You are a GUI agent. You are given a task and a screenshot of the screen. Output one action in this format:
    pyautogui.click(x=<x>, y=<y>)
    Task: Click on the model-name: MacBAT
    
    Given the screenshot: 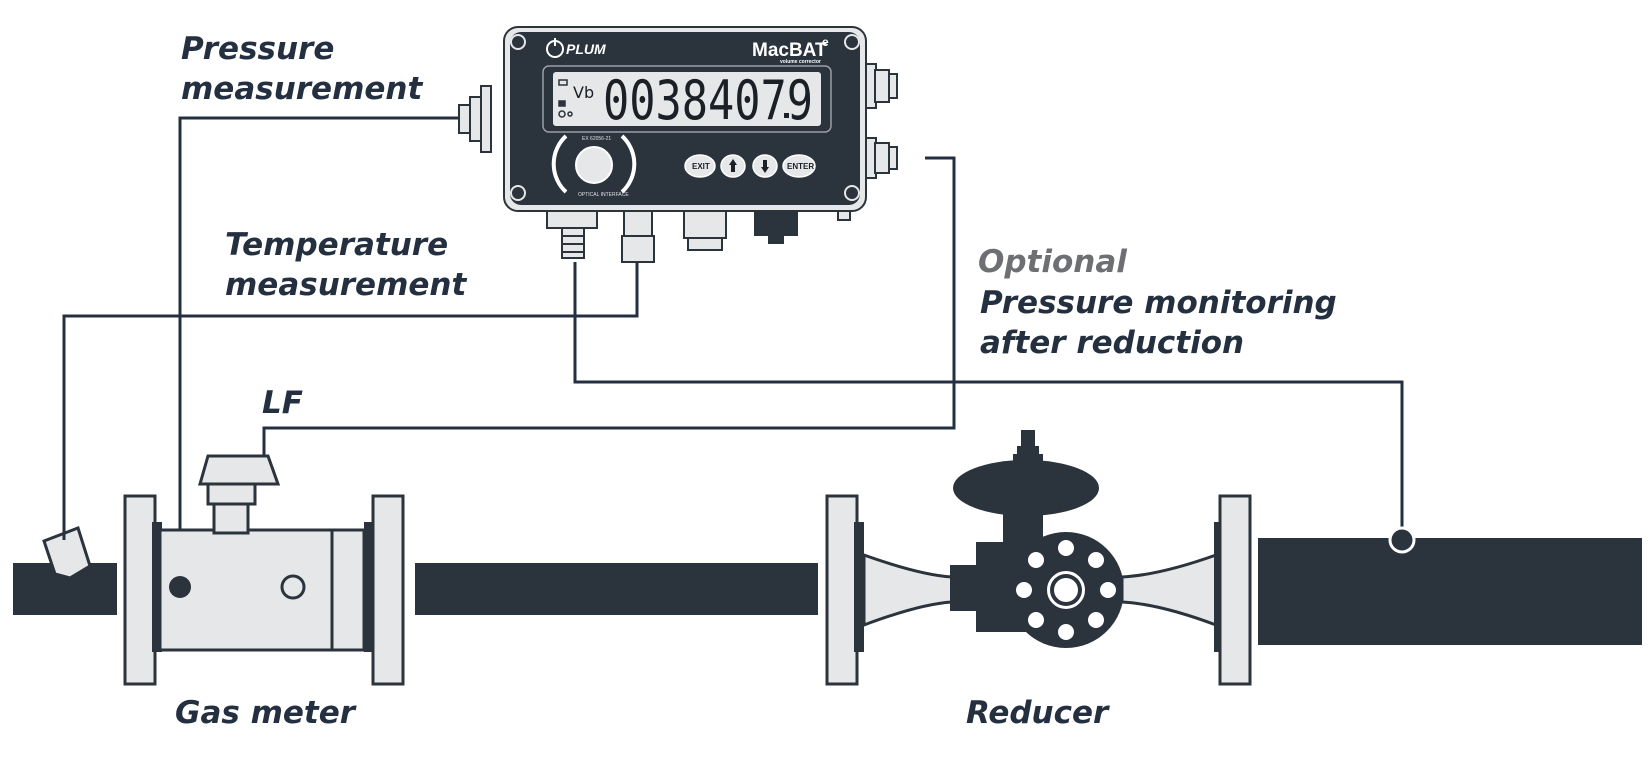 What is the action you would take?
    pyautogui.click(x=789, y=50)
    